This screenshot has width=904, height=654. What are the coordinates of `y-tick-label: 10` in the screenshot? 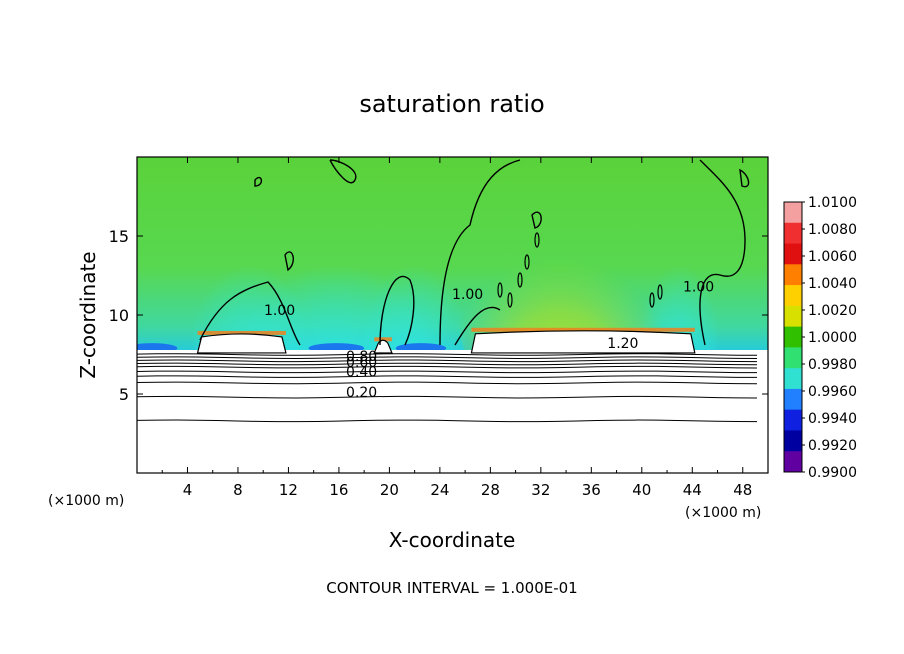 It's located at (119, 315).